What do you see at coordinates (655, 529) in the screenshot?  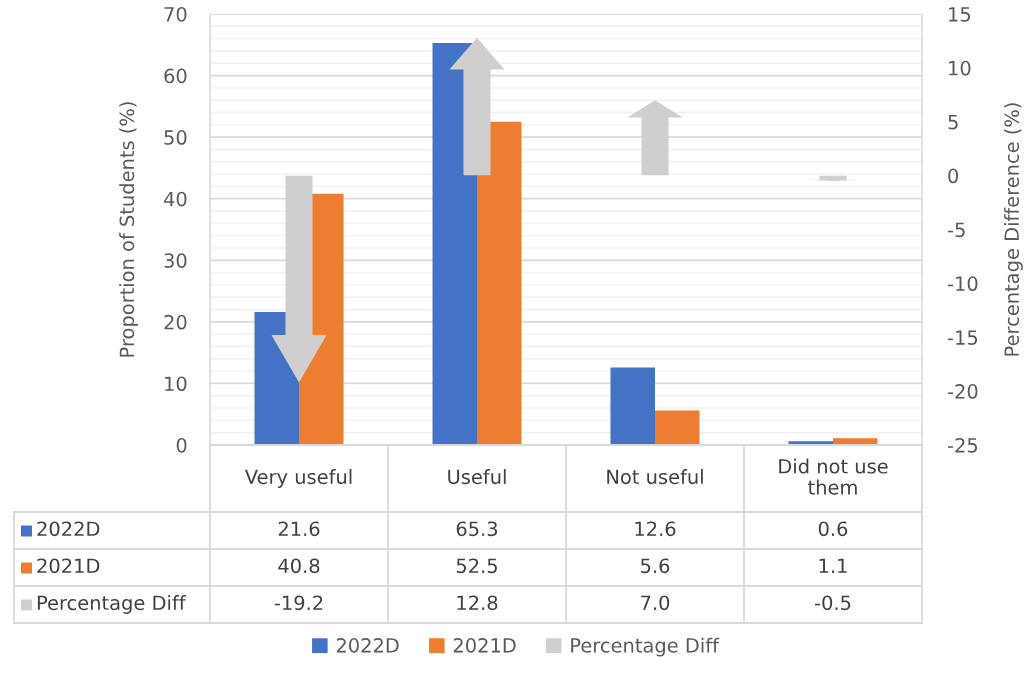 I see `data-label: 12.6` at bounding box center [655, 529].